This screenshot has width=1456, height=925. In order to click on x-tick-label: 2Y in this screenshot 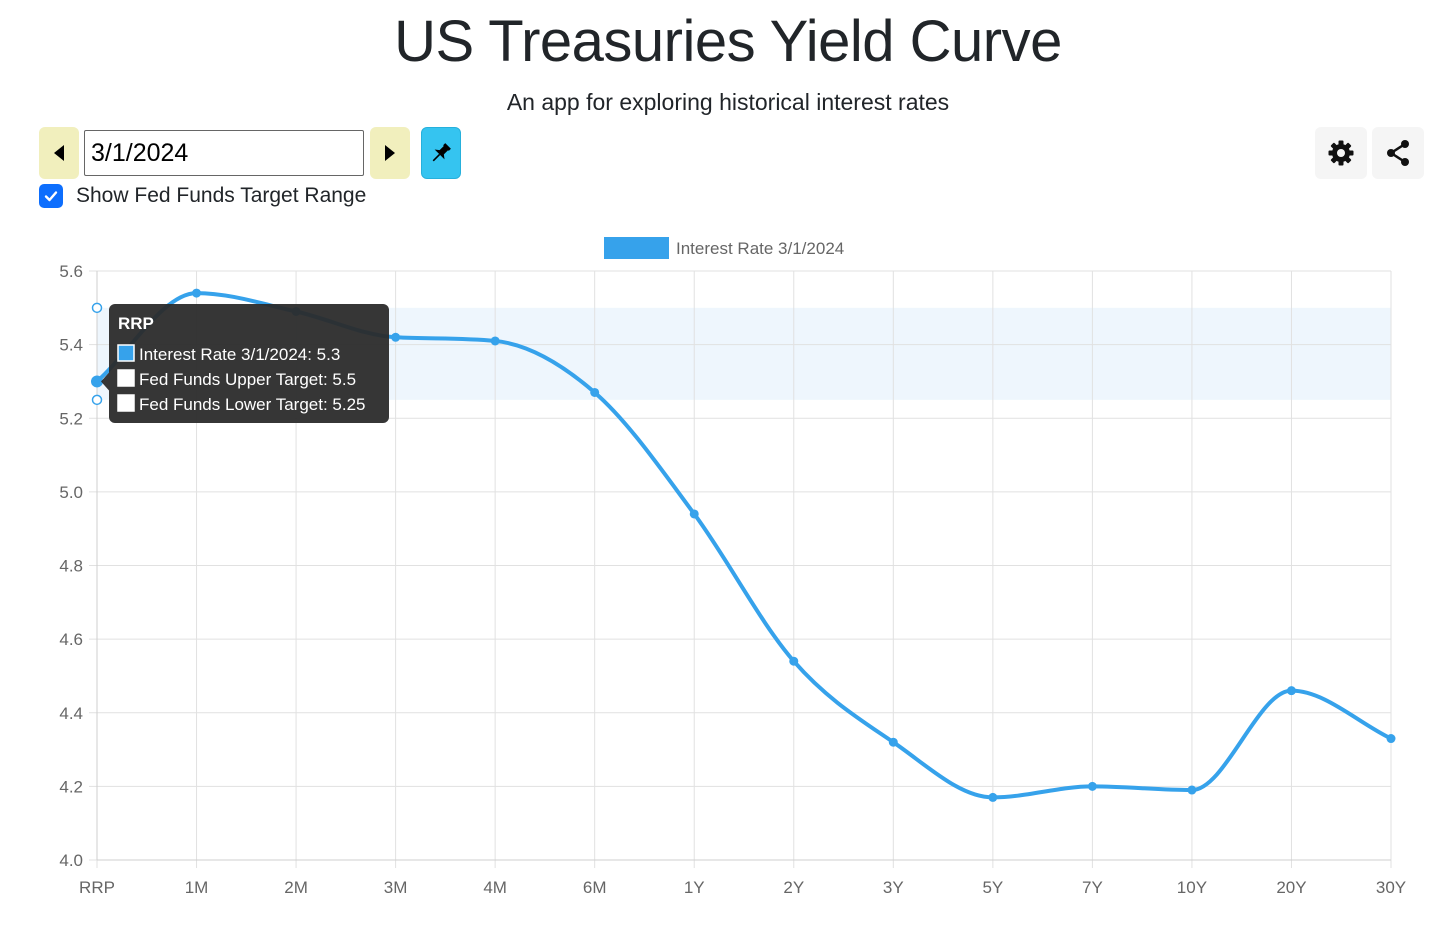, I will do `click(793, 887)`.